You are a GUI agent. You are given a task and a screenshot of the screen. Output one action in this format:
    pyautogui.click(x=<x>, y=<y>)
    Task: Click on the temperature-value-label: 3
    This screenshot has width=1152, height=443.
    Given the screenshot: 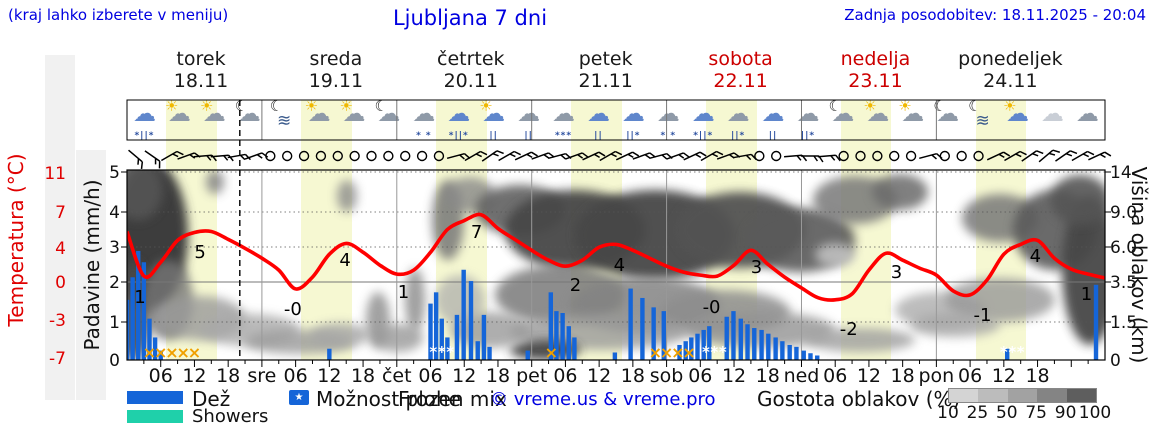 What is the action you would take?
    pyautogui.click(x=896, y=272)
    